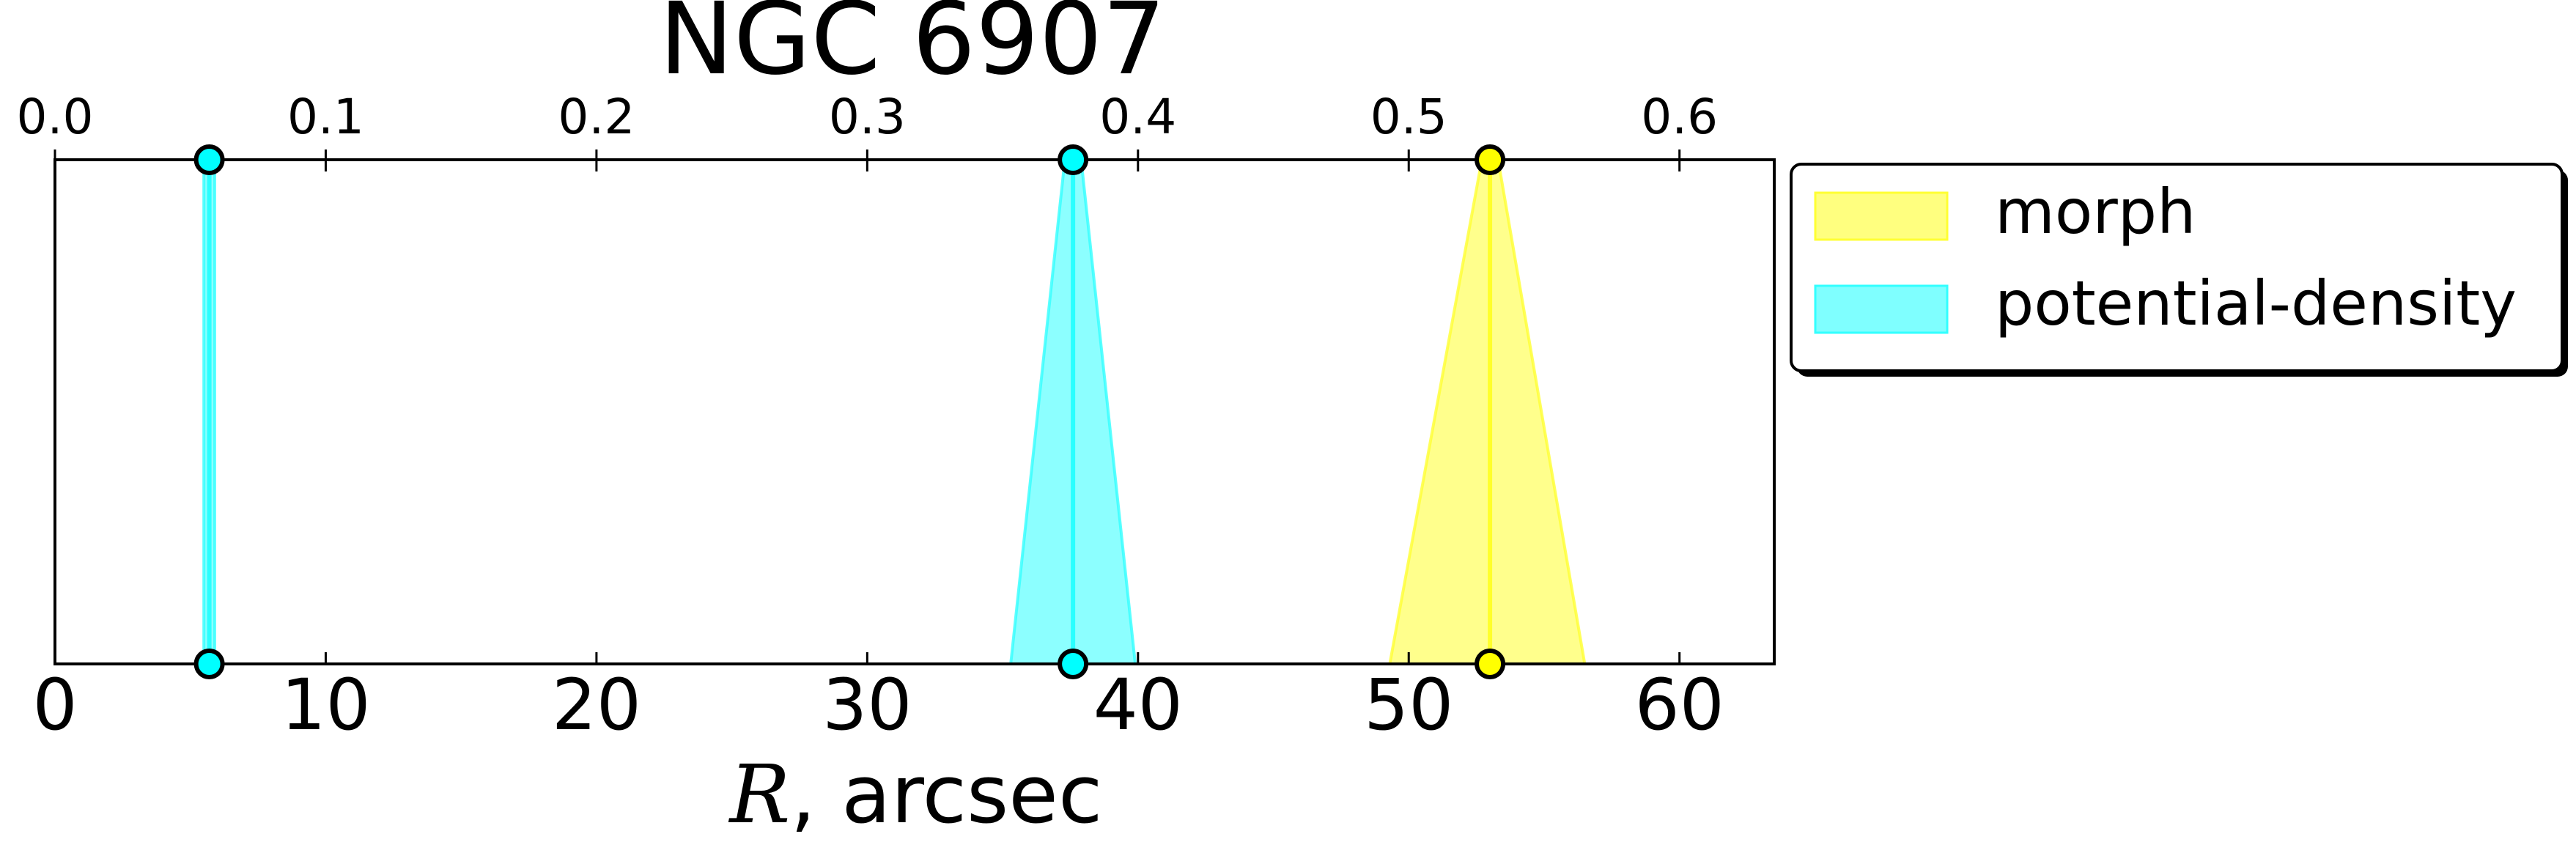 The width and height of the screenshot is (2576, 853). Describe the element at coordinates (912, 48) in the screenshot. I see `chart-title: NGC 6907` at that location.